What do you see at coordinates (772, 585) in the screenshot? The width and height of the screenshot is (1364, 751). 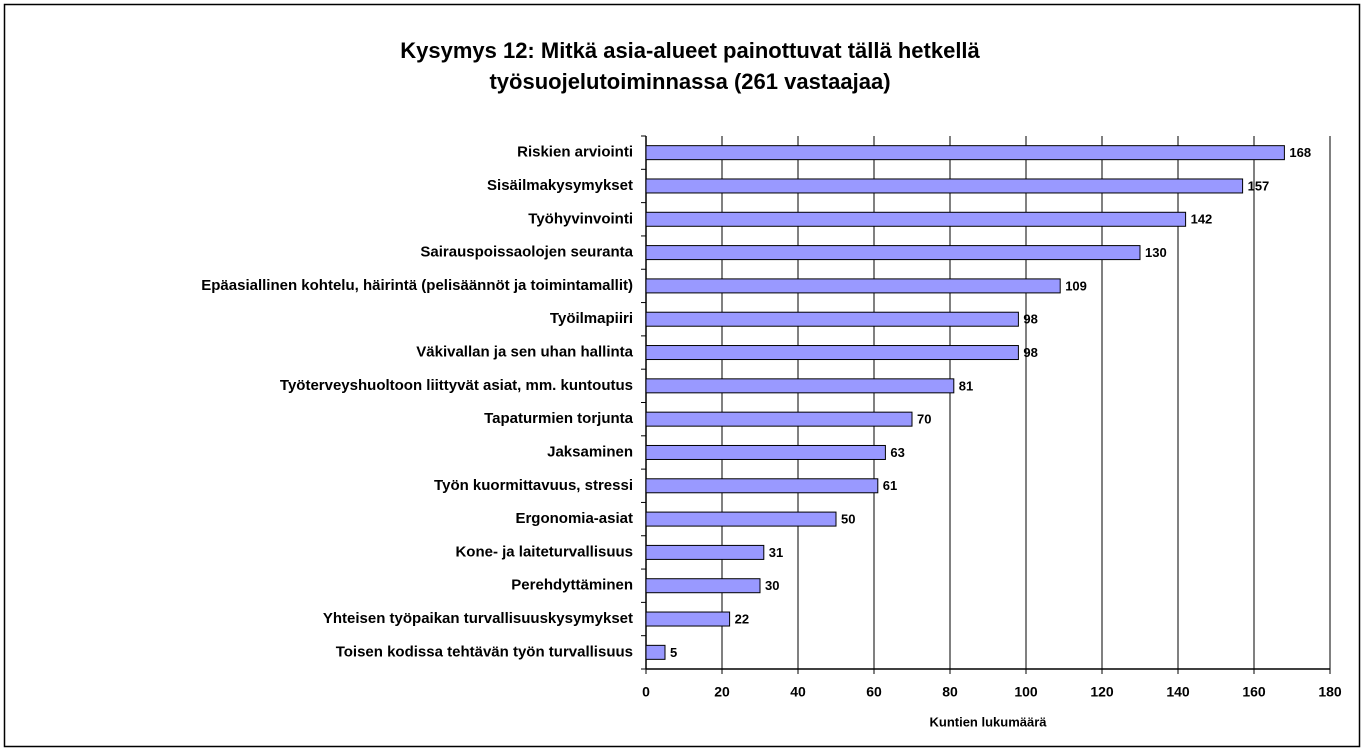 I see `value-label: 30` at bounding box center [772, 585].